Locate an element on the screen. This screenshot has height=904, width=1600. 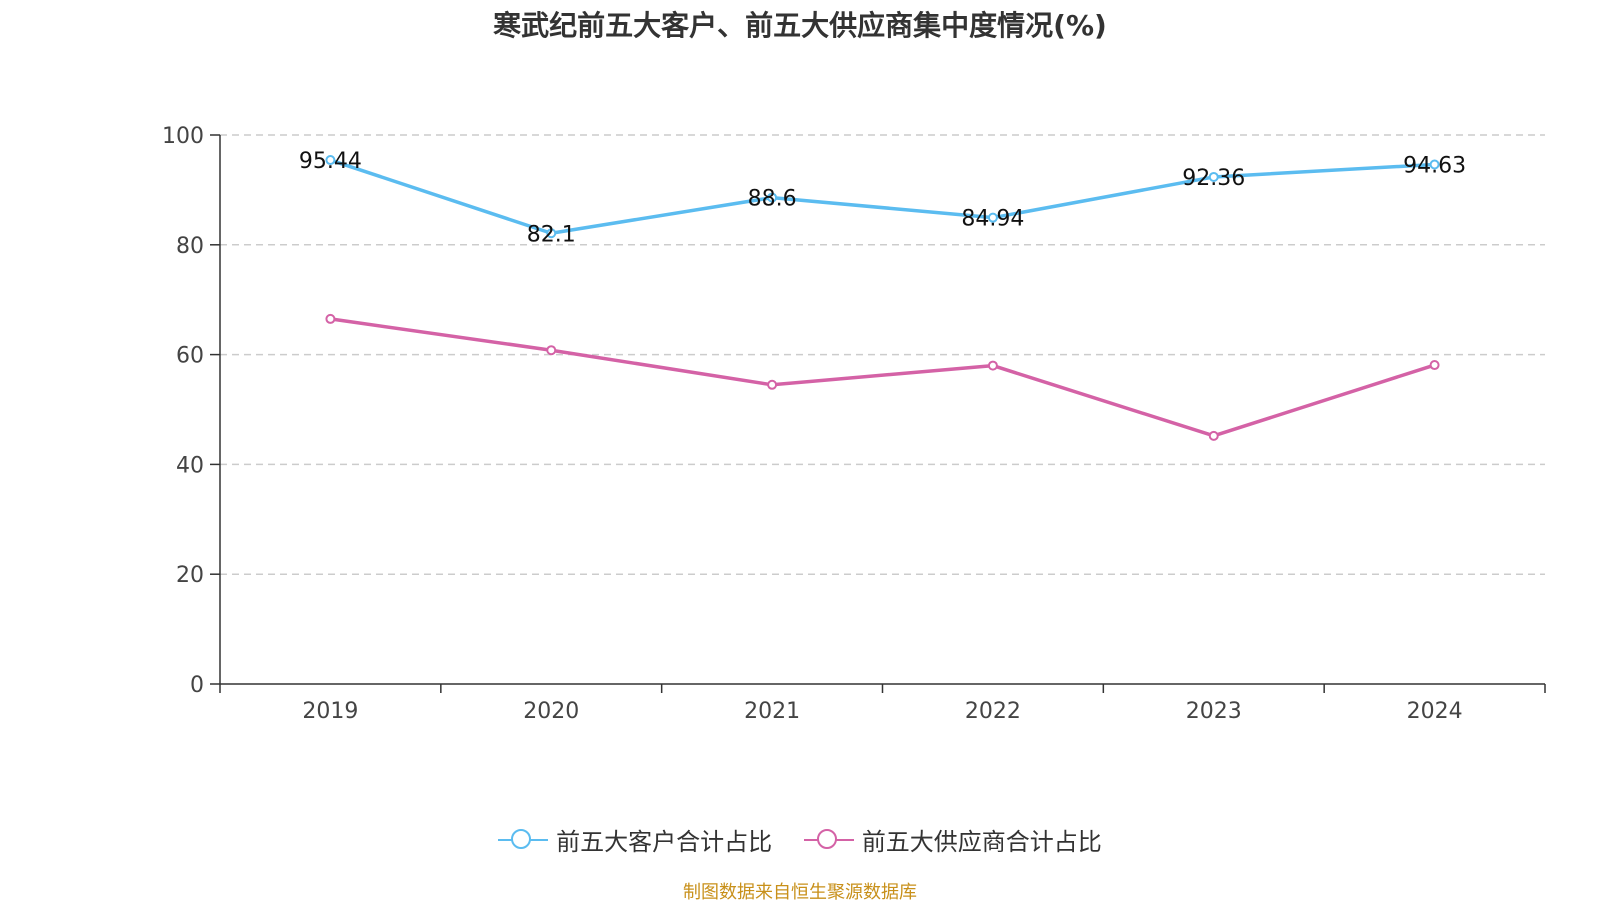
data-point-s0-2023 is located at coordinates (1213, 176).